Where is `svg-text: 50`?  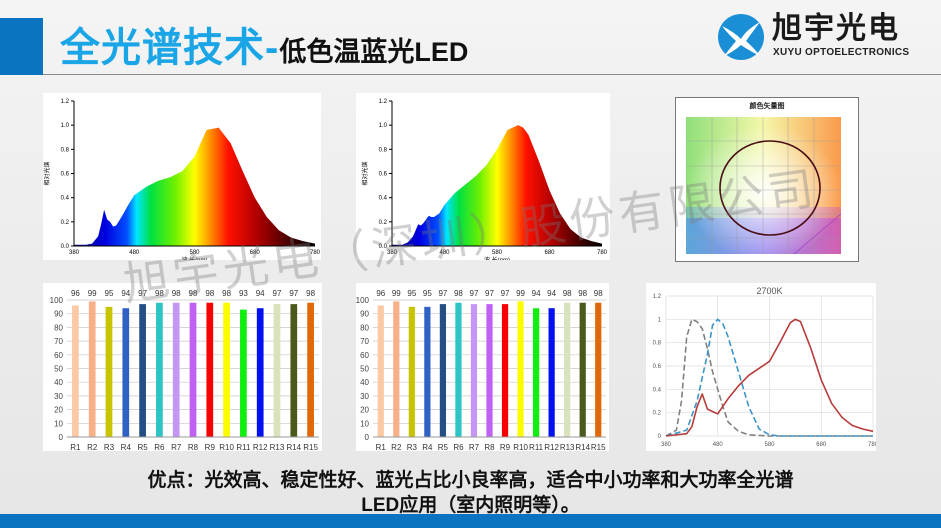 svg-text: 50 is located at coordinates (58, 369).